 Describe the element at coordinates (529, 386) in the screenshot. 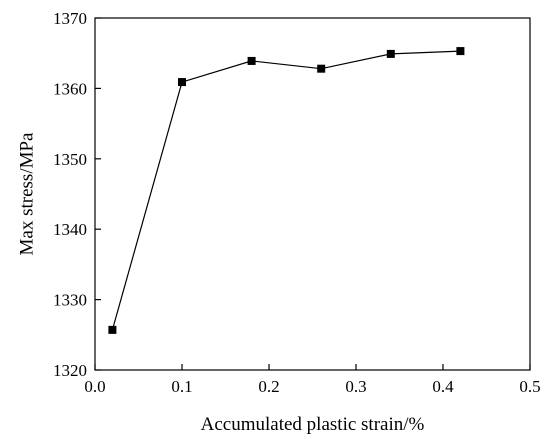

I see `x-tick-label: 0.5` at that location.